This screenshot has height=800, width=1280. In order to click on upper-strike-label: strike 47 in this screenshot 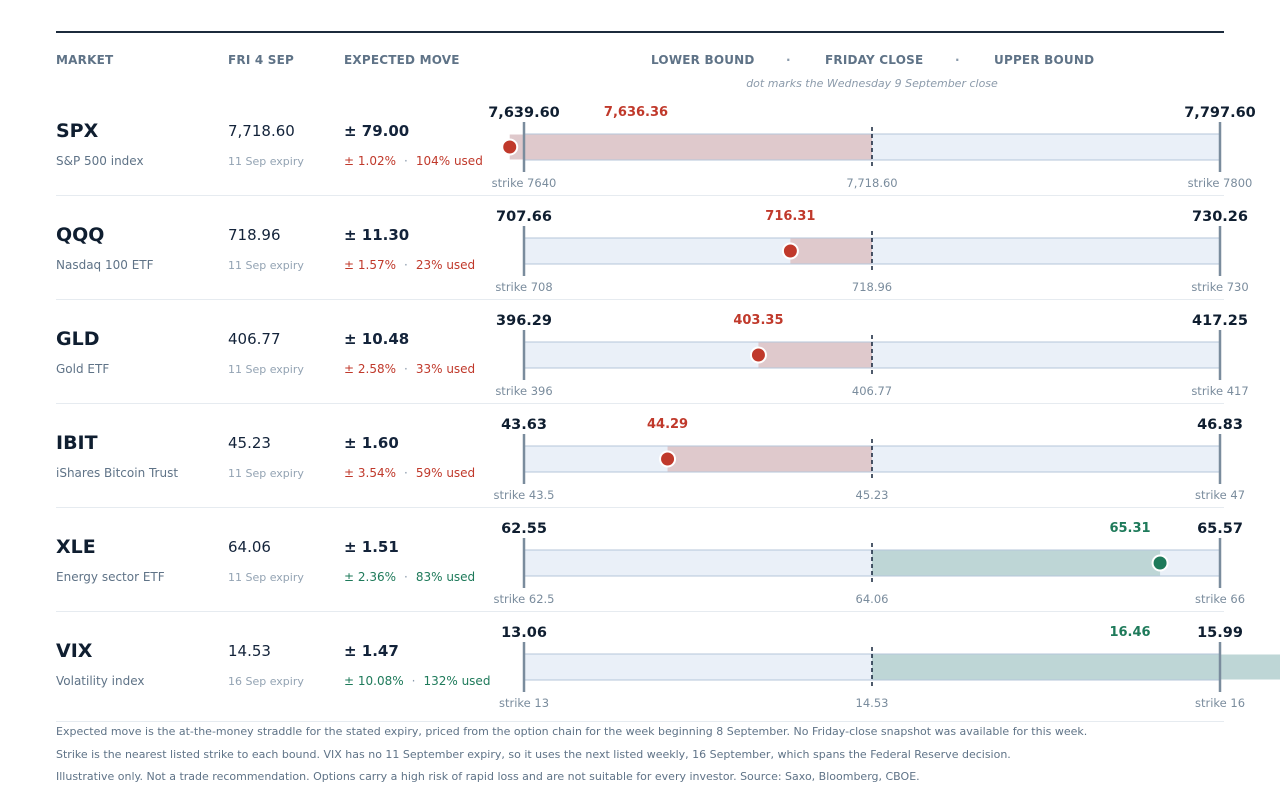, I will do `click(1220, 495)`.